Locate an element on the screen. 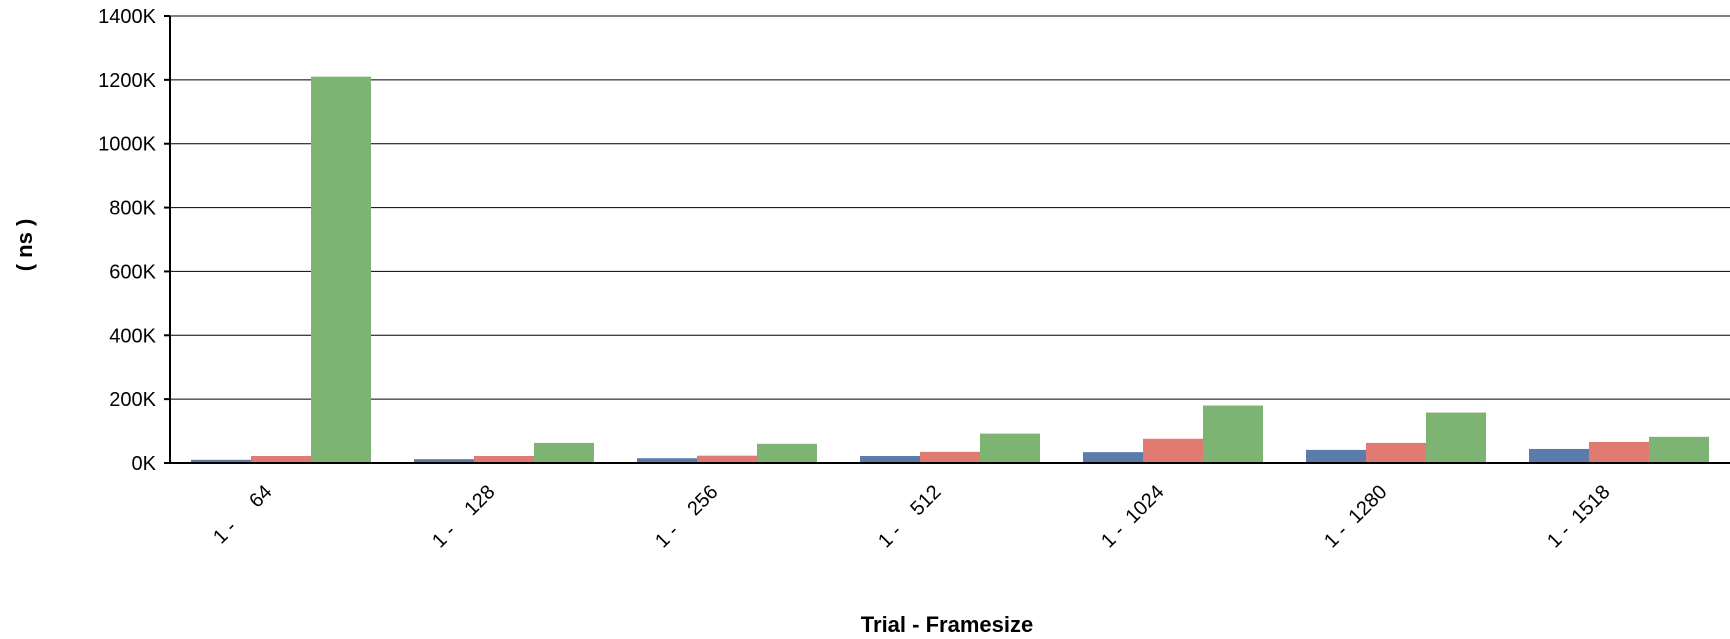  x-tick-label: 1 - 1518 is located at coordinates (1578, 516).